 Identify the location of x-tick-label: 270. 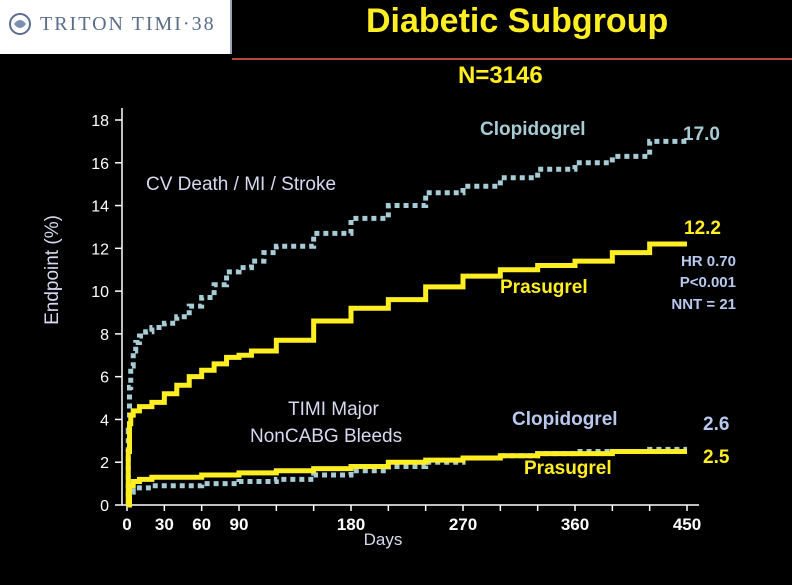
(463, 524).